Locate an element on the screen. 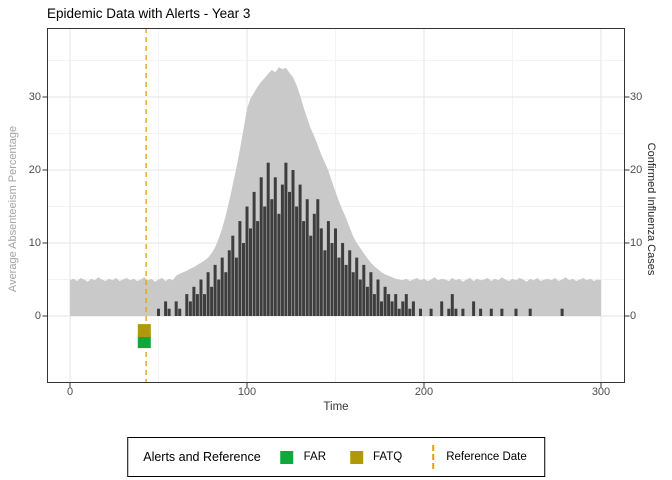 Image resolution: width=672 pixels, height=480 pixels. x-tick-label: 300 is located at coordinates (601, 392).